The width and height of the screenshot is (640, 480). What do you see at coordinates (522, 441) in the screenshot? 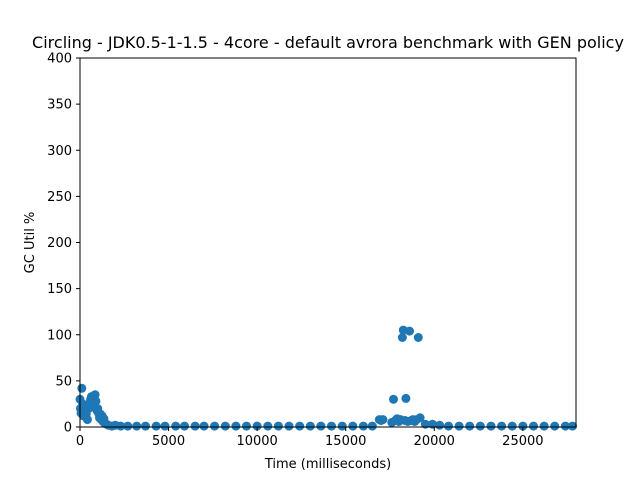
I see `x-tick-label: 25000` at bounding box center [522, 441].